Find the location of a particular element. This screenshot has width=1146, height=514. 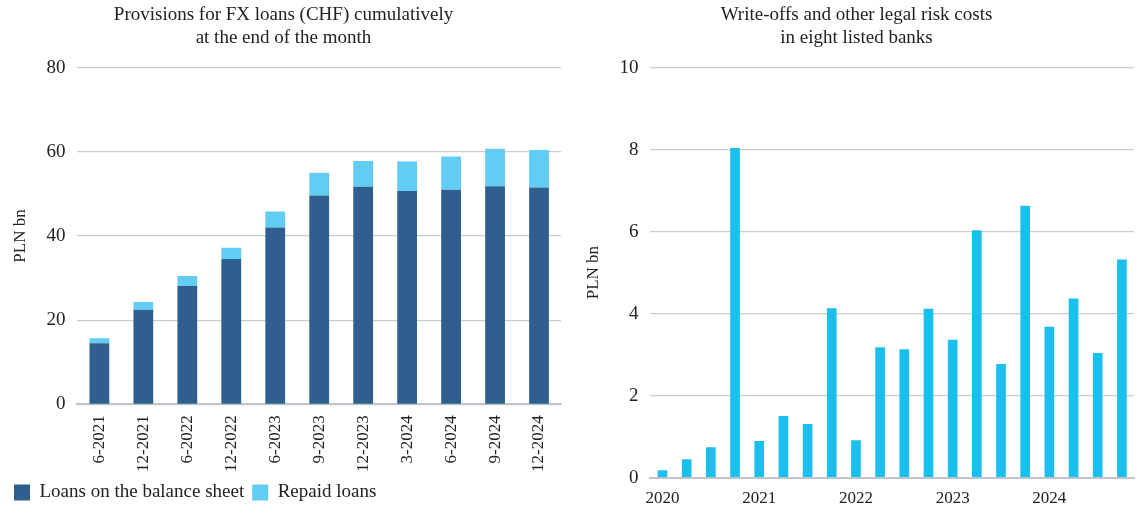

x-tick-label: 12-2023 is located at coordinates (362, 444).